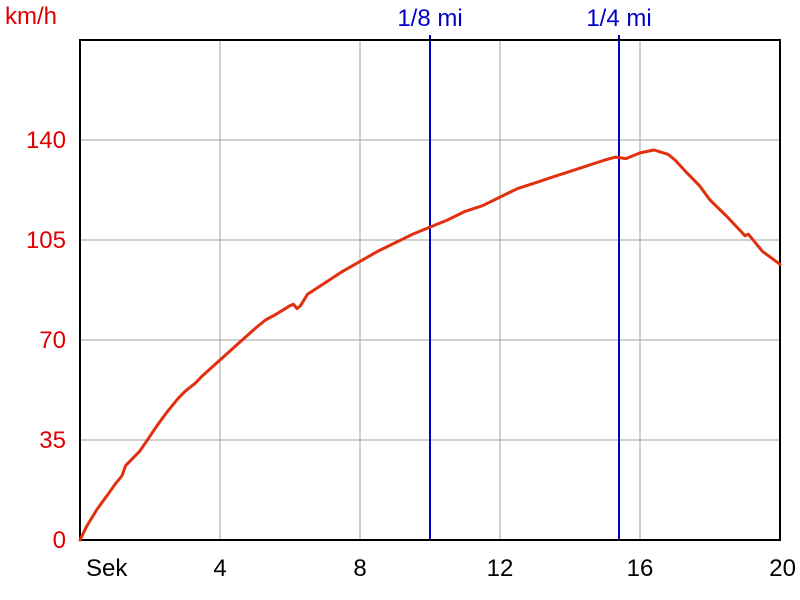 This screenshot has width=800, height=600. Describe the element at coordinates (782, 568) in the screenshot. I see `x-tick-label-5: 20` at that location.